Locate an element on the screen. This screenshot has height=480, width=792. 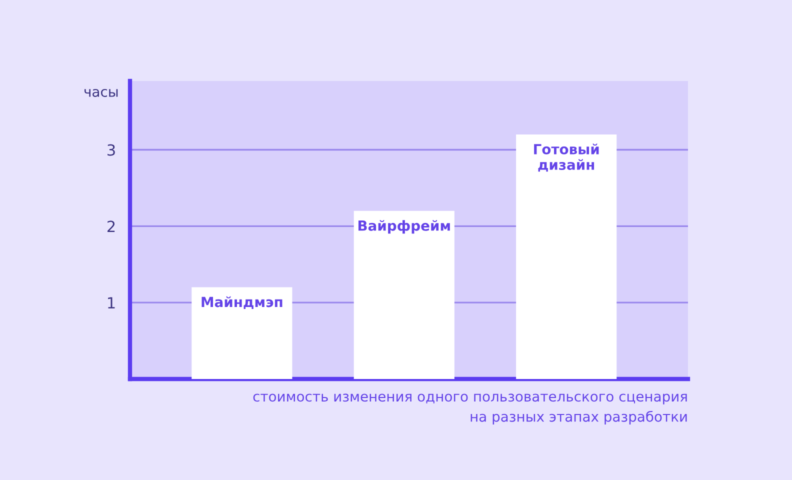
x-tick-label: Вайрфрейм is located at coordinates (404, 227).